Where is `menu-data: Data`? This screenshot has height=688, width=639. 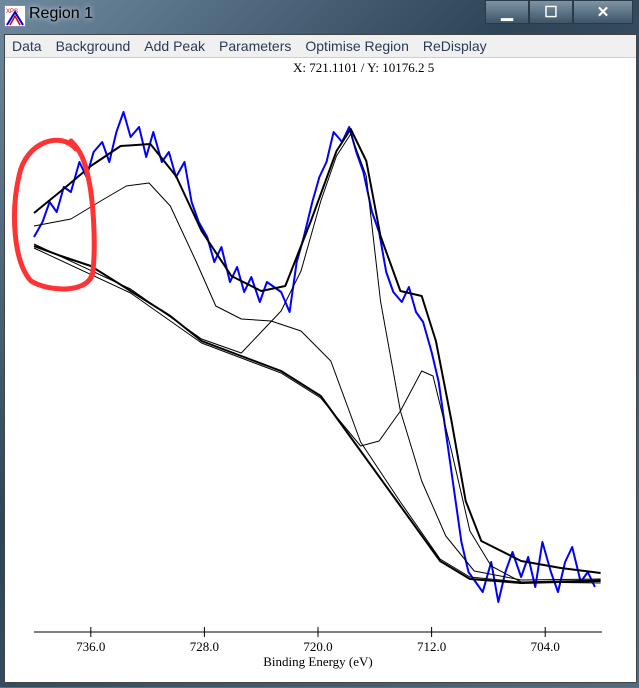 menu-data: Data is located at coordinates (27, 46).